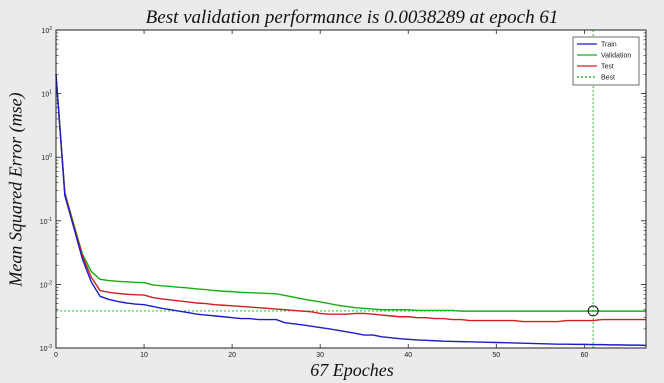 This screenshot has width=664, height=383. What do you see at coordinates (56, 355) in the screenshot?
I see `x-tick-label: 0` at bounding box center [56, 355].